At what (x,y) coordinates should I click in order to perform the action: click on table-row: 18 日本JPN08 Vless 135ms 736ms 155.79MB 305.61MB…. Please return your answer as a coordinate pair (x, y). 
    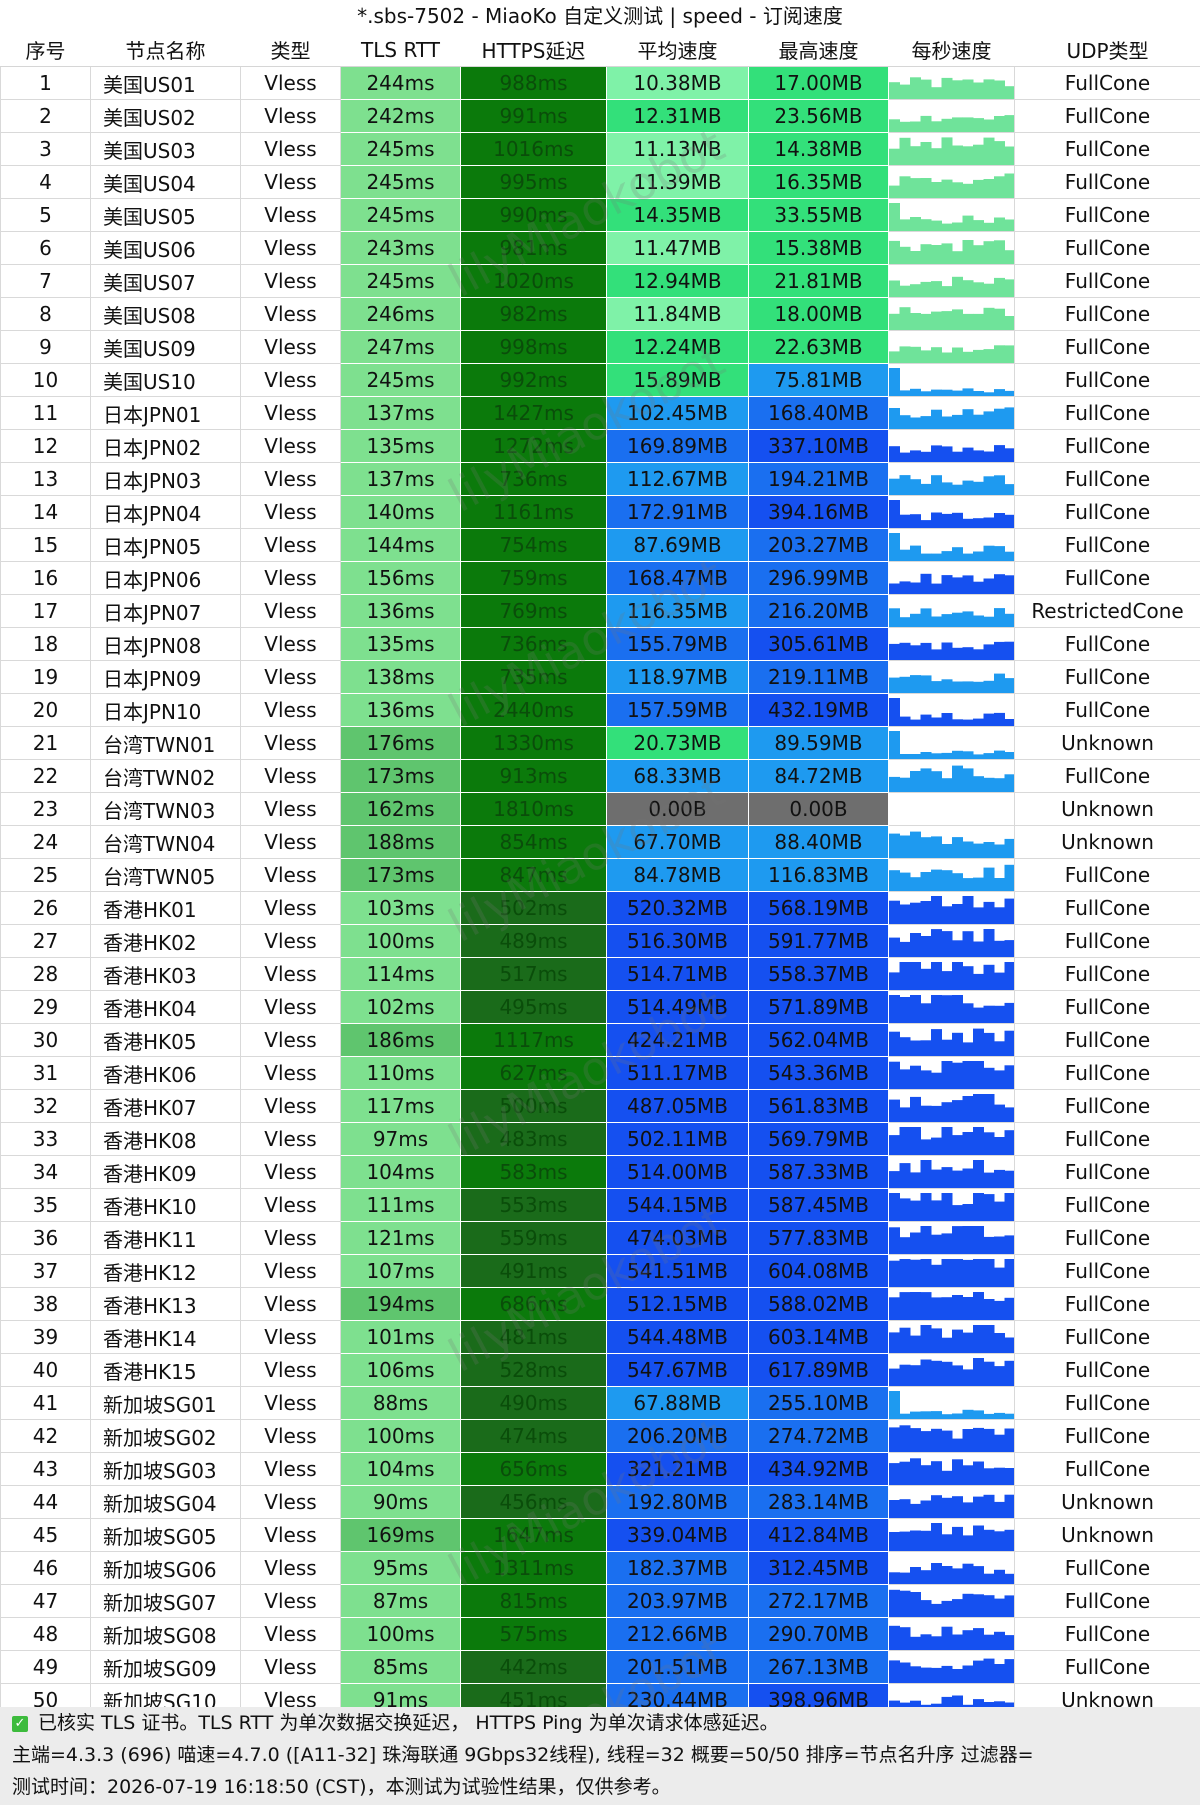
    Looking at the image, I should click on (600, 644).